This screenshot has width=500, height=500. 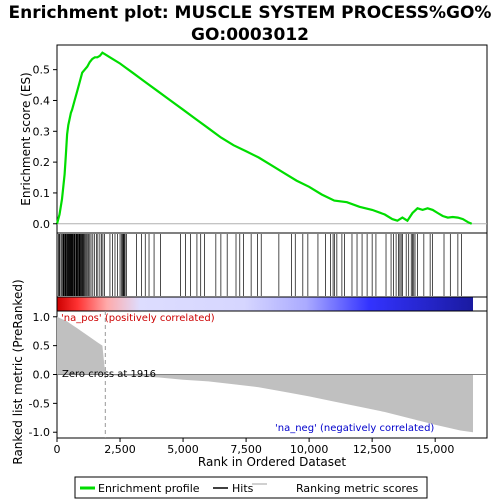 I want to click on x-tick-label: 10,000, so click(x=309, y=449).